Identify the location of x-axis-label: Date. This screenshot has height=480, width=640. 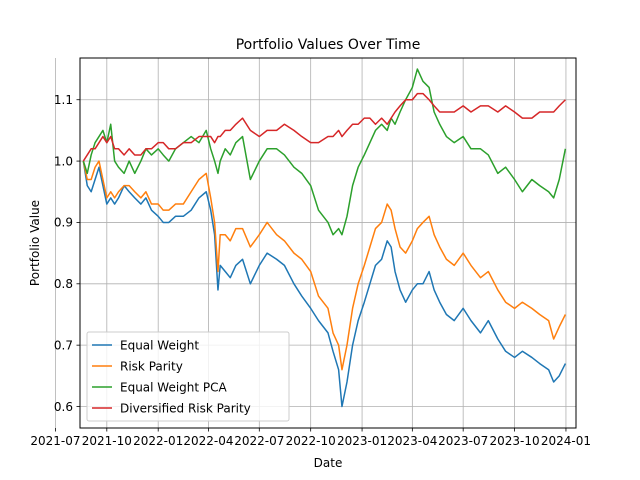
(328, 463).